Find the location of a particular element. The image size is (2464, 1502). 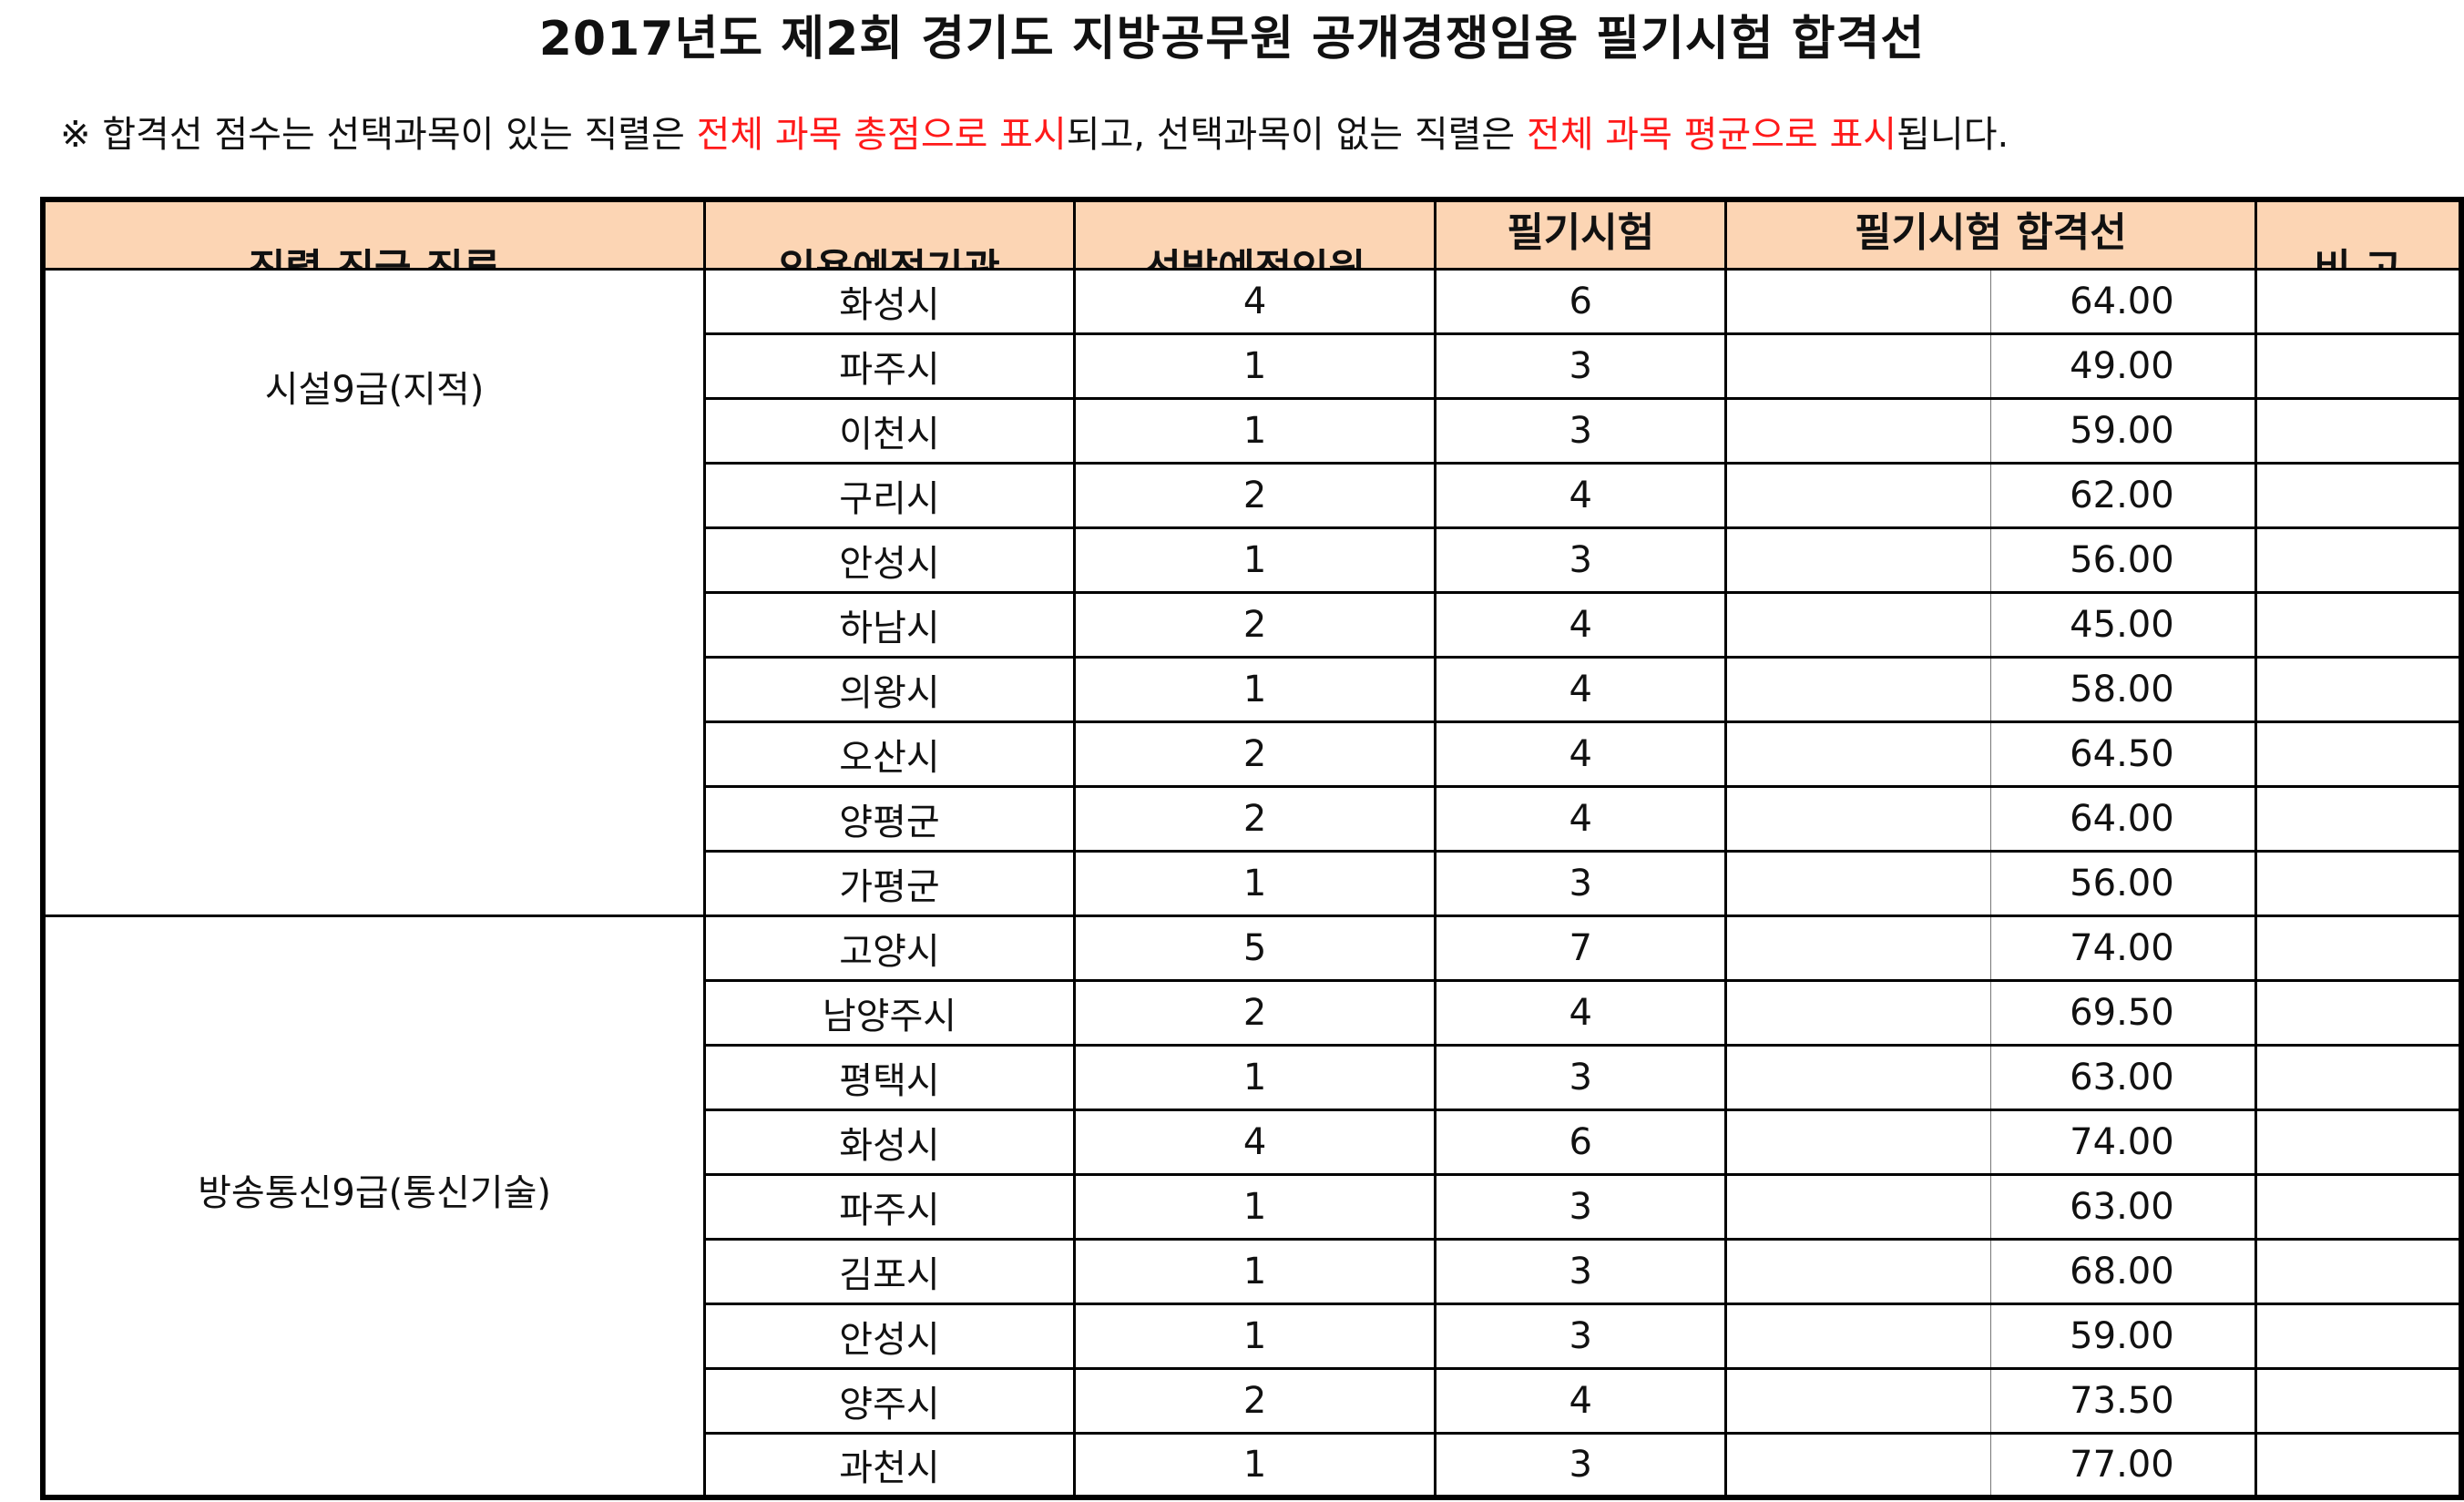

table-row: 평택시 1 3 63.00 is located at coordinates (1253, 1077).